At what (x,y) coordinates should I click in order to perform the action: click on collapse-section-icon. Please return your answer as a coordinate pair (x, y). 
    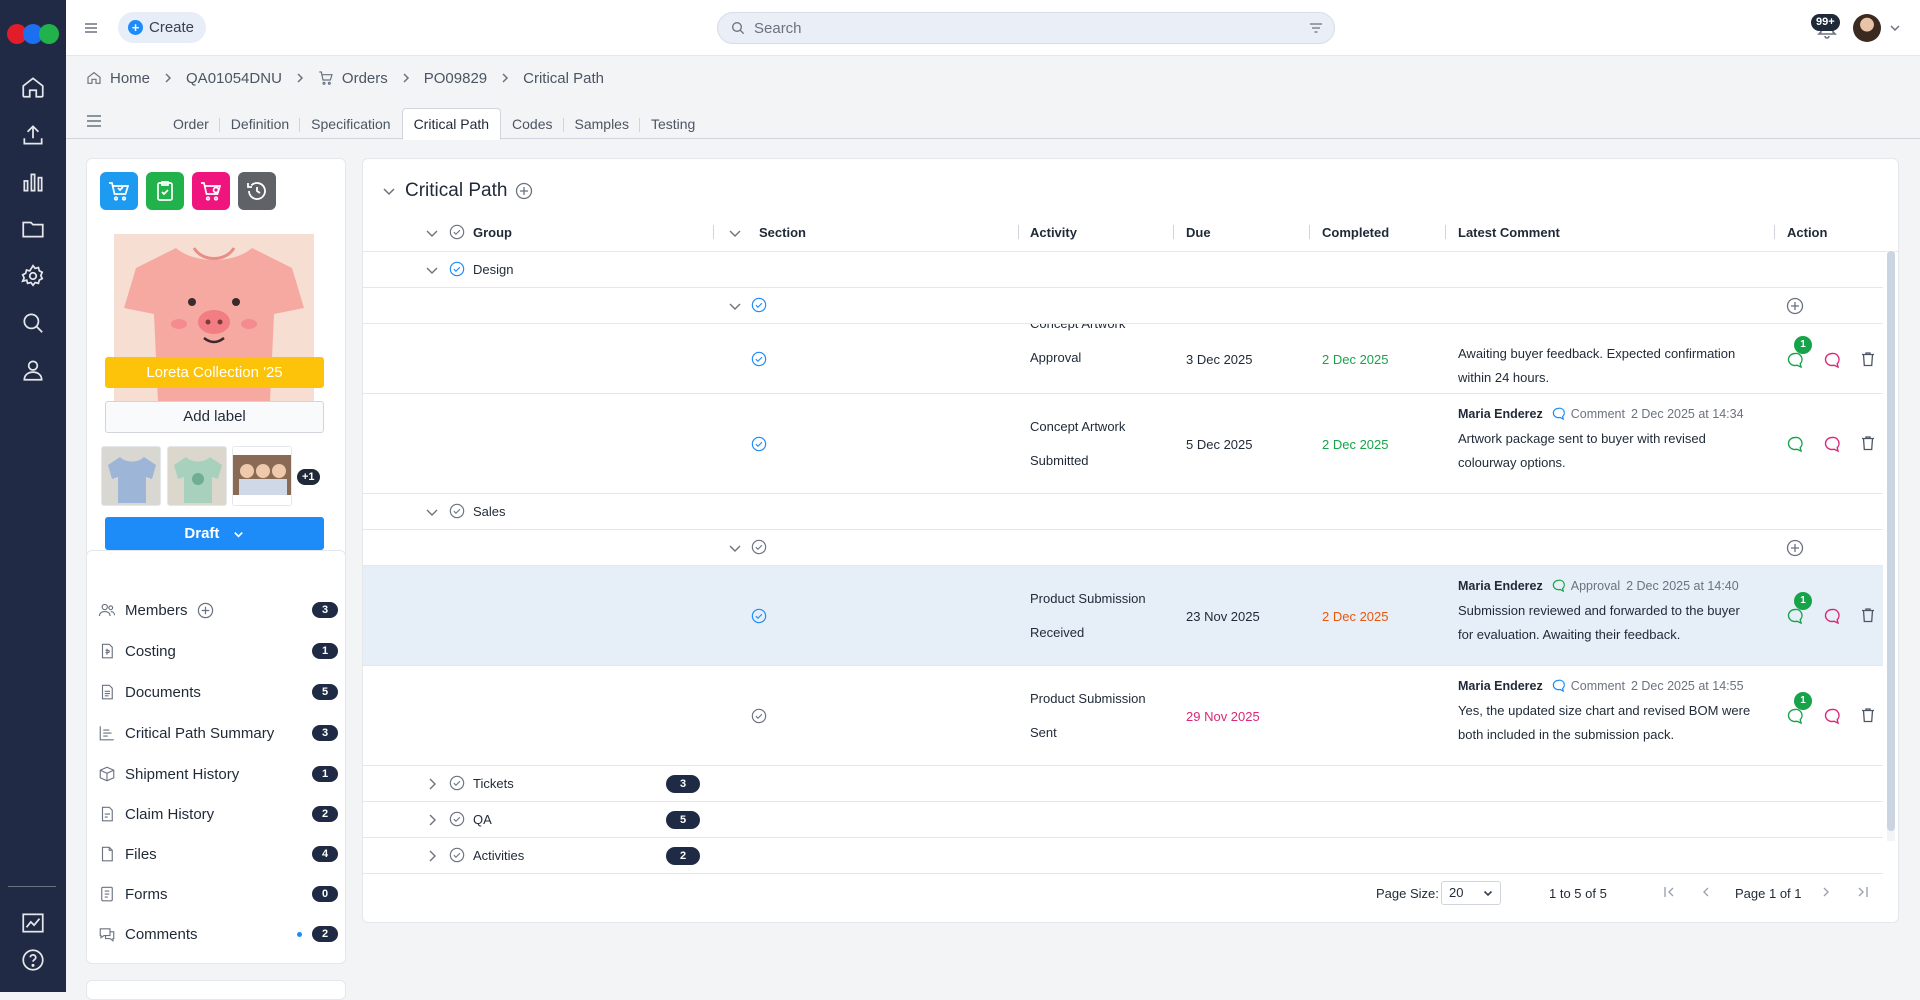
    Looking at the image, I should click on (735, 233).